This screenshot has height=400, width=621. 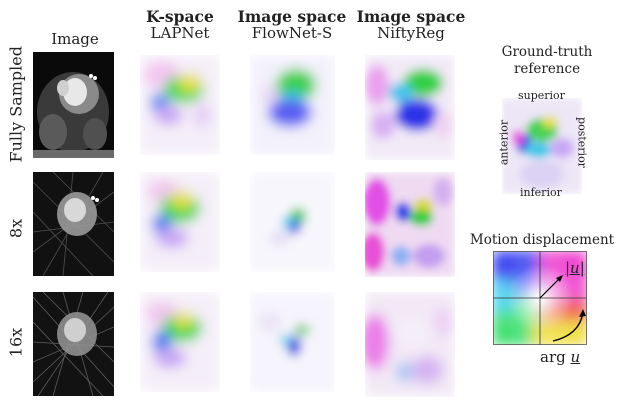 I want to click on legend-angle-var: u, so click(x=575, y=357).